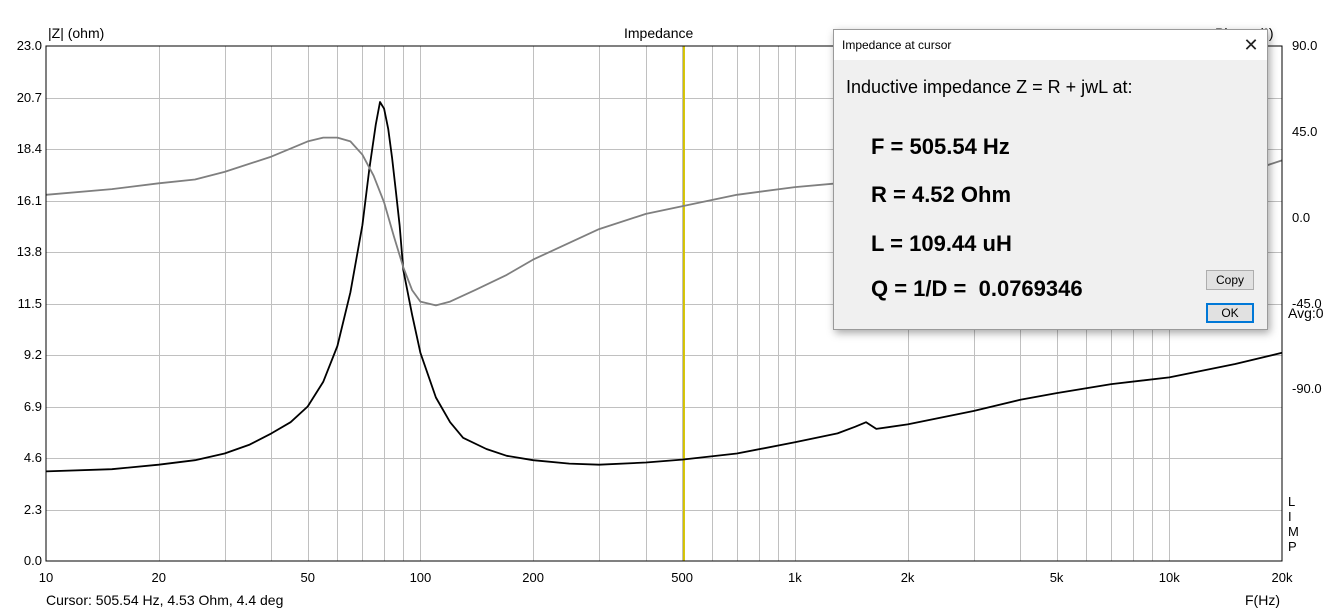 The height and width of the screenshot is (613, 1334). Describe the element at coordinates (1292, 501) in the screenshot. I see `limp-letter: L` at that location.